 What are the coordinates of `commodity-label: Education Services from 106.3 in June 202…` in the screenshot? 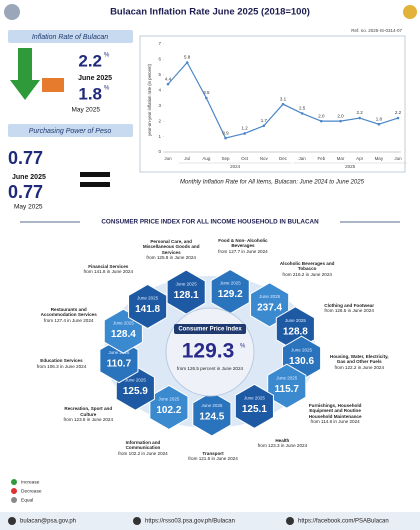 It's located at (61, 363).